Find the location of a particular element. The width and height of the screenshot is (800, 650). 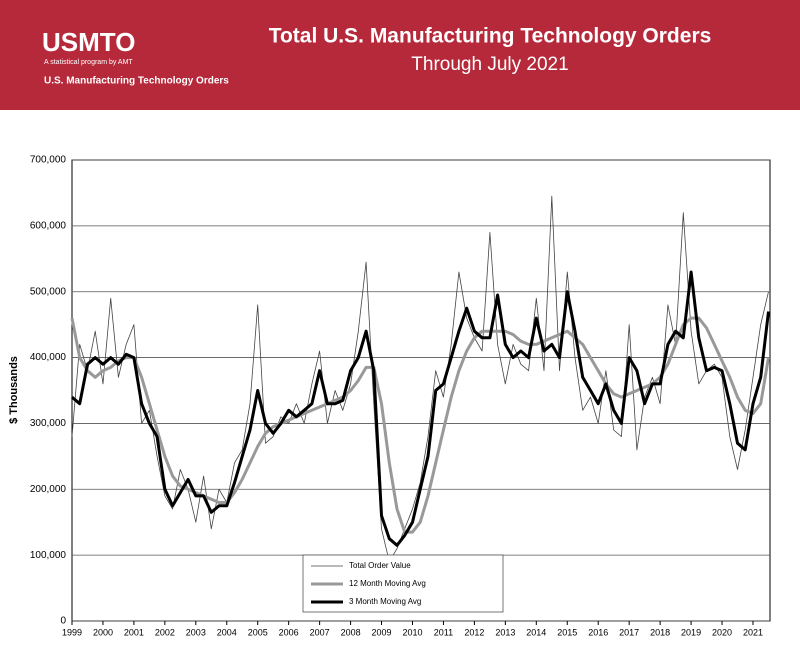

y-tick-label: 300,000 is located at coordinates (48, 423).